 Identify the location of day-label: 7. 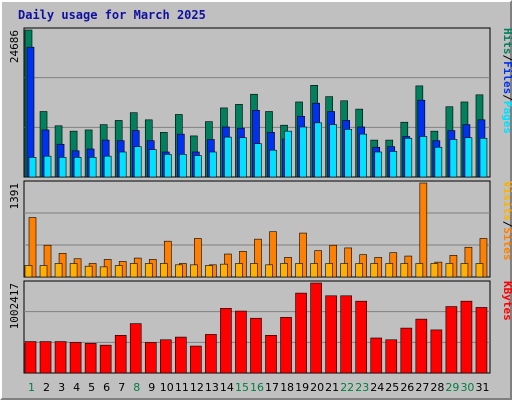
(121, 387).